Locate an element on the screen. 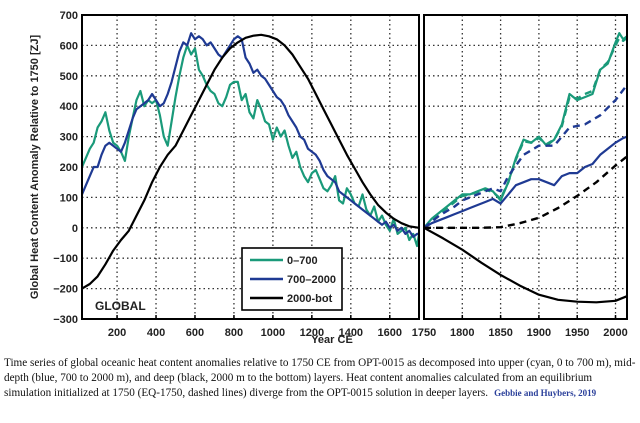 This screenshot has width=640, height=423. y-tick-label: 200 is located at coordinates (69, 168).